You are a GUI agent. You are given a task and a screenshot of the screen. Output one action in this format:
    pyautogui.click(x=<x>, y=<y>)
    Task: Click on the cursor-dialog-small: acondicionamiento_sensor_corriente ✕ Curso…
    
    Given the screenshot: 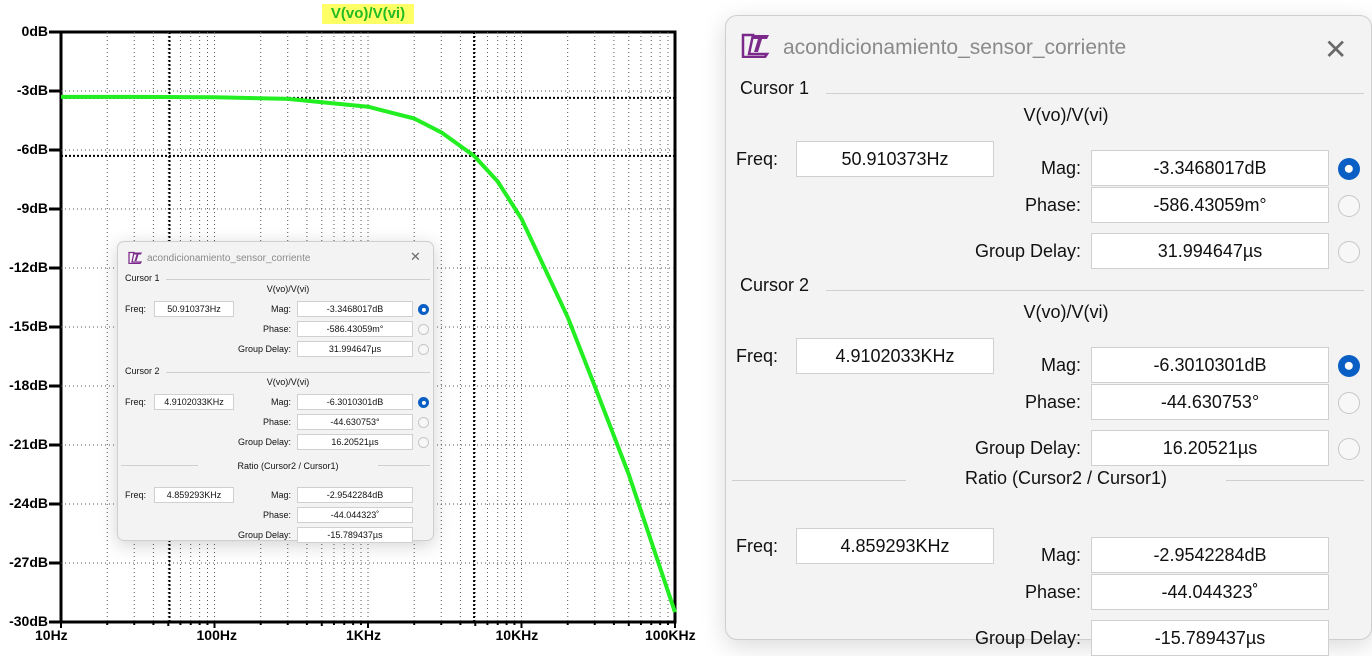 What is the action you would take?
    pyautogui.click(x=275, y=392)
    